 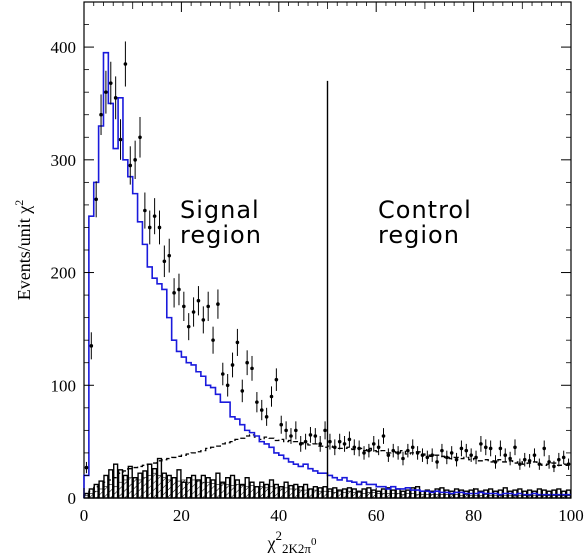 What do you see at coordinates (64, 385) in the screenshot?
I see `y-tick-label: 100` at bounding box center [64, 385].